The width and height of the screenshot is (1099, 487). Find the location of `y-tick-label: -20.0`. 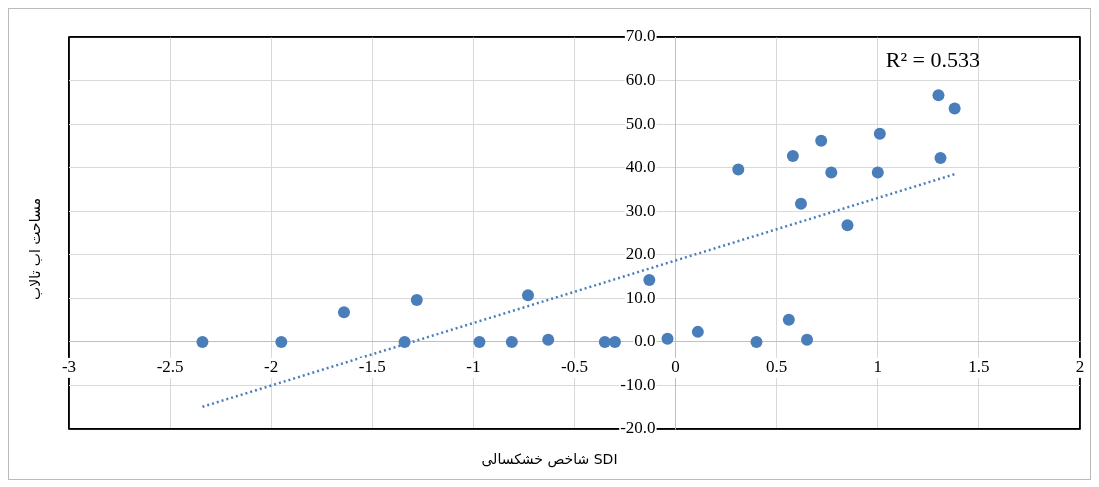

y-tick-label: -20.0 is located at coordinates (638, 428).